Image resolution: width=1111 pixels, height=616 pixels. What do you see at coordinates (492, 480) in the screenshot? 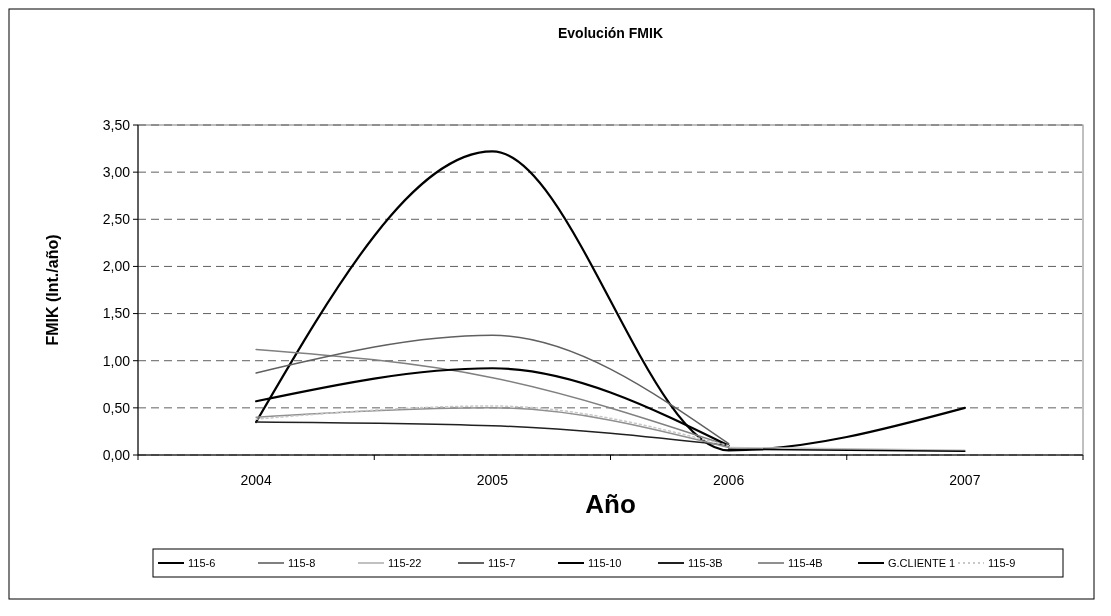
I see `x-tick-label: 2005` at bounding box center [492, 480].